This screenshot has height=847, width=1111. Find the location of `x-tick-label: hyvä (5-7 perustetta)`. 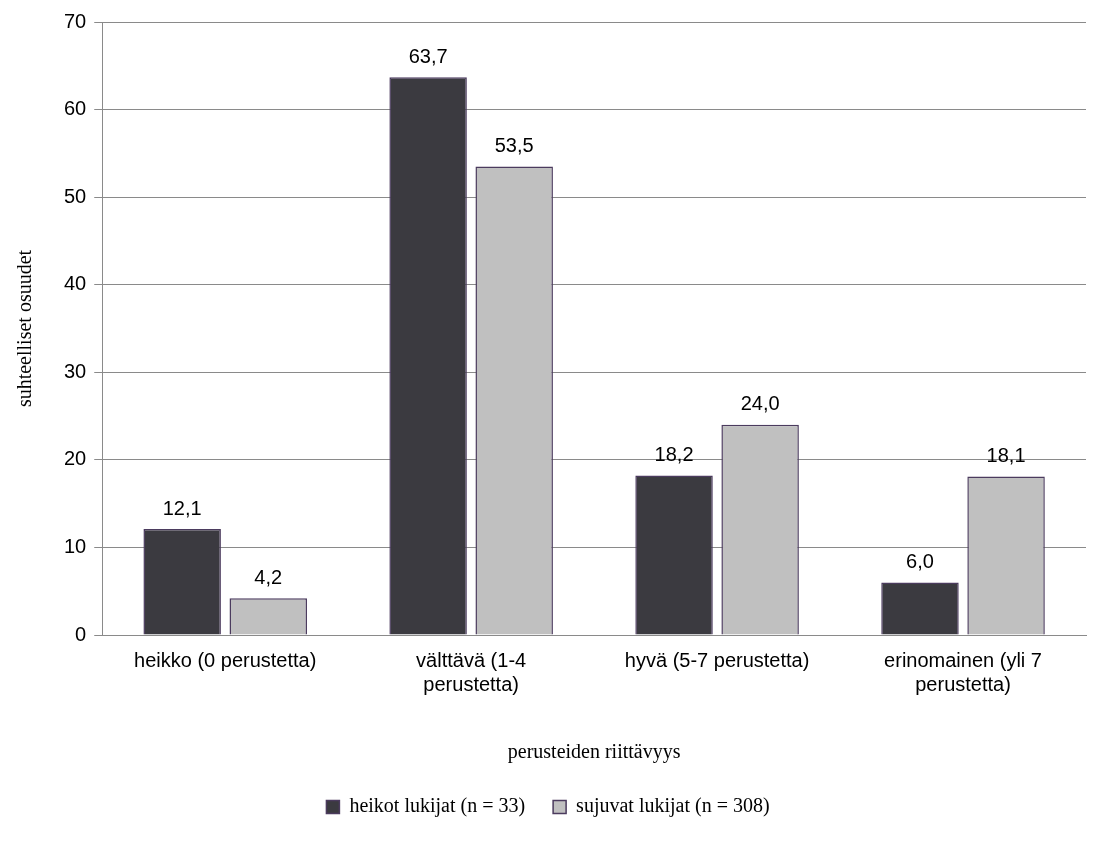

x-tick-label: hyvä (5-7 perustetta) is located at coordinates (717, 659).